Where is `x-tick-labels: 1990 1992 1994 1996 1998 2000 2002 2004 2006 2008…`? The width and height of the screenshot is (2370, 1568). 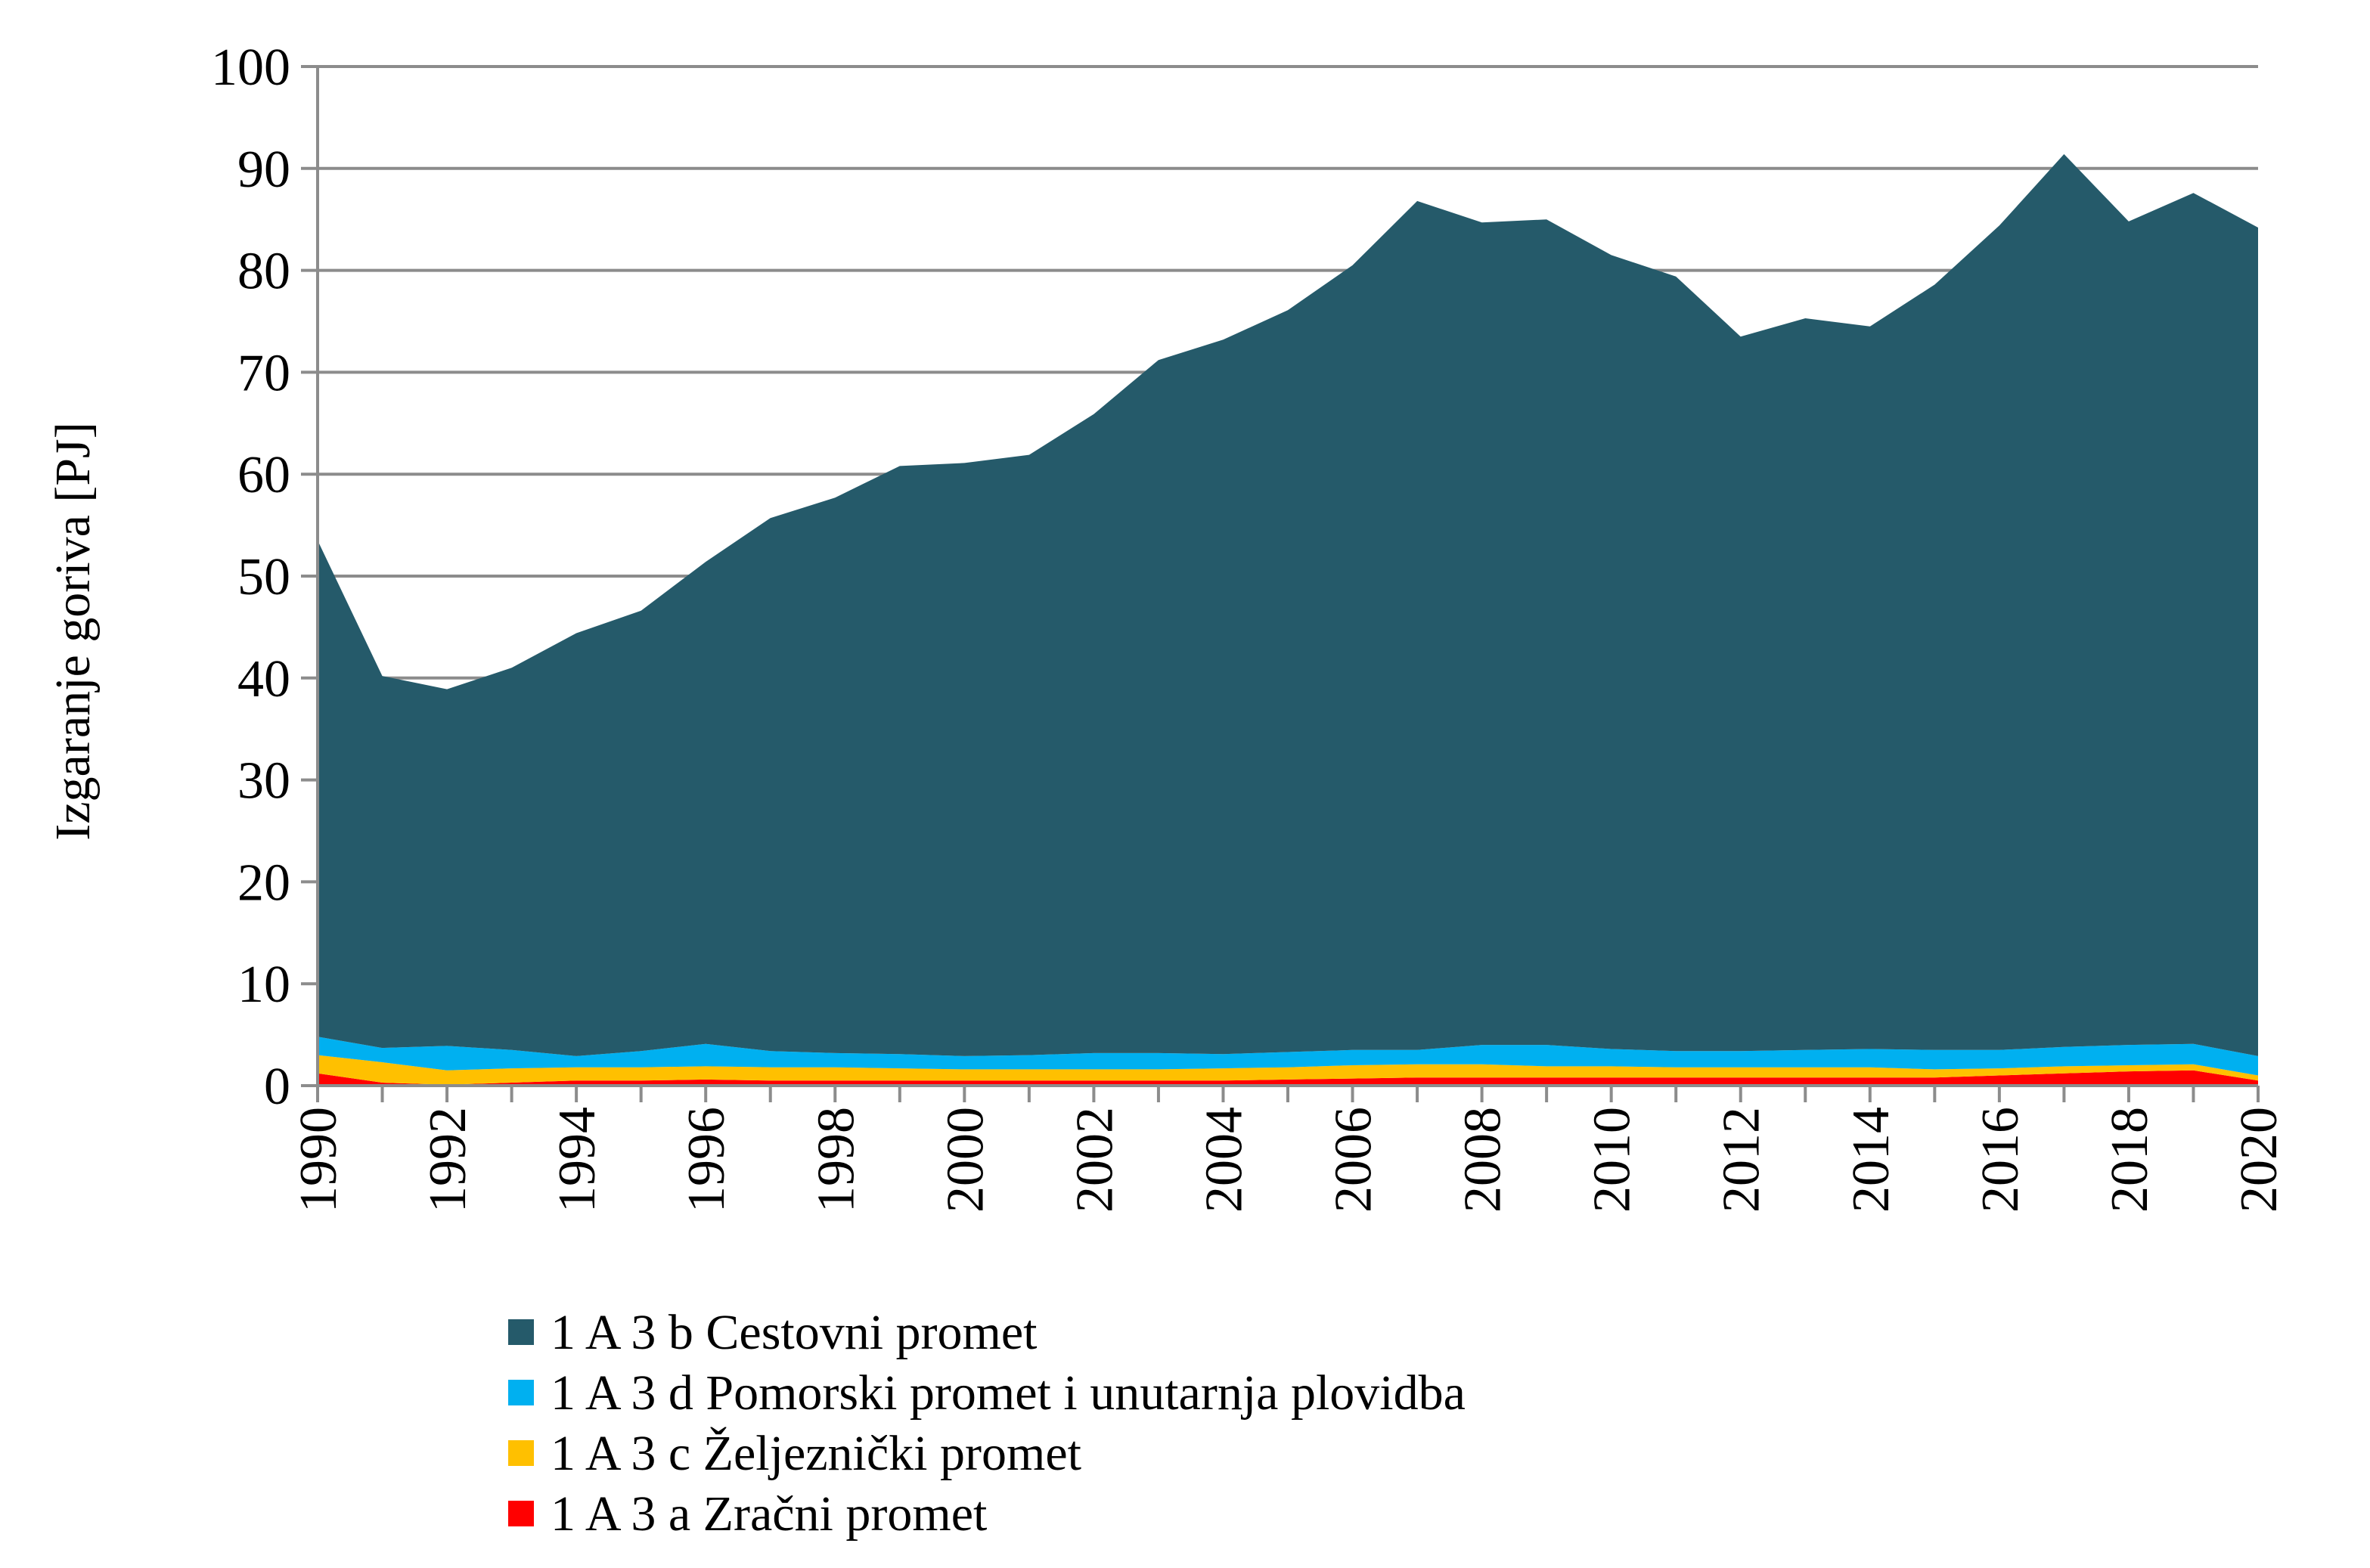 x-tick-labels: 1990 1992 1994 1996 1998 2000 2002 2004 2006 2008… is located at coordinates (1289, 1160).